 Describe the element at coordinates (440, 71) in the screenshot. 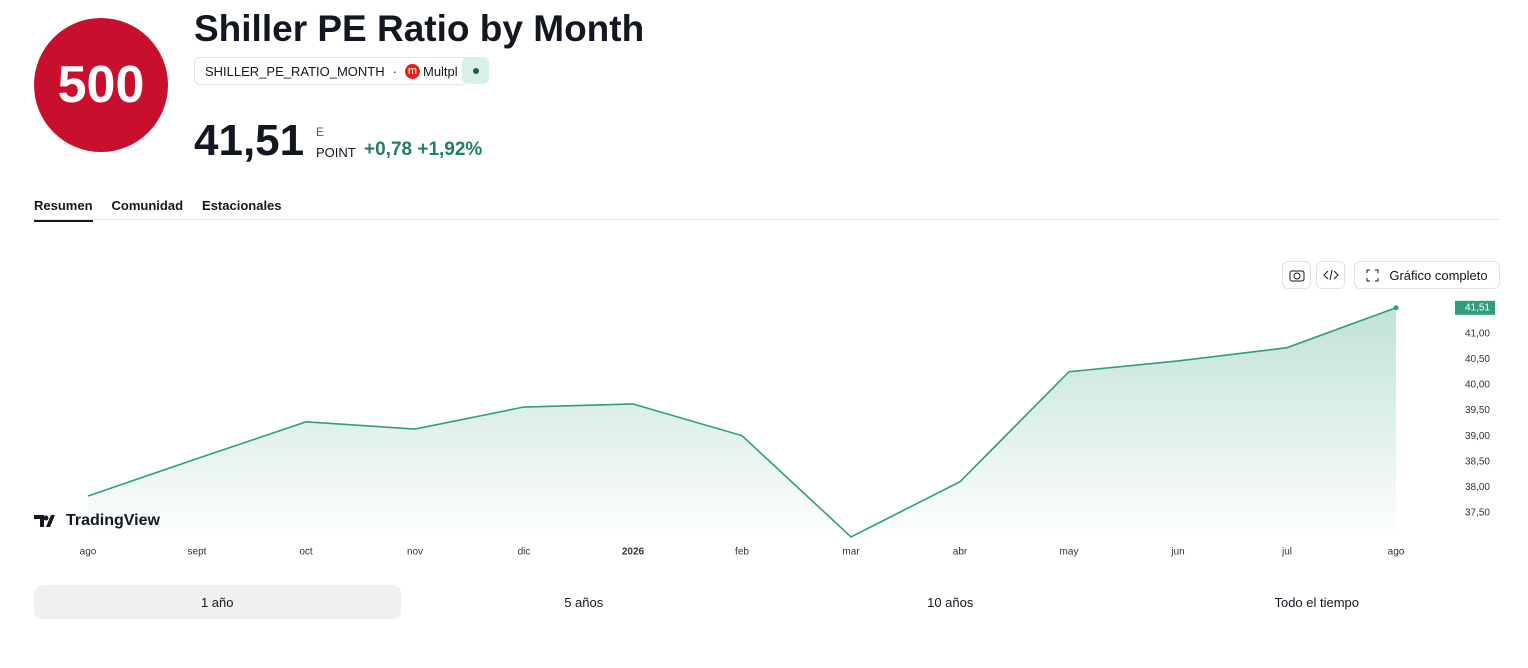

I see `source: Multpl` at that location.